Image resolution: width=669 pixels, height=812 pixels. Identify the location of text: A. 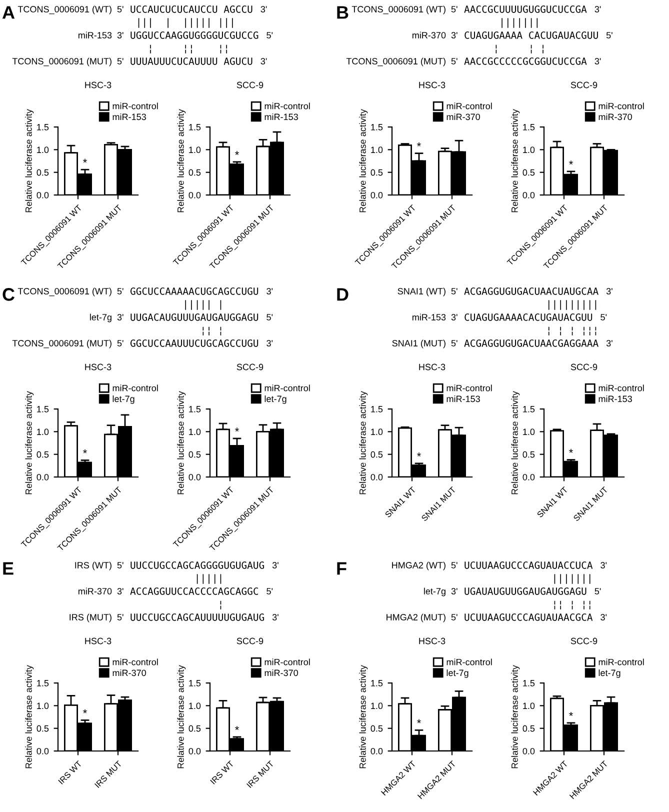
(8, 12).